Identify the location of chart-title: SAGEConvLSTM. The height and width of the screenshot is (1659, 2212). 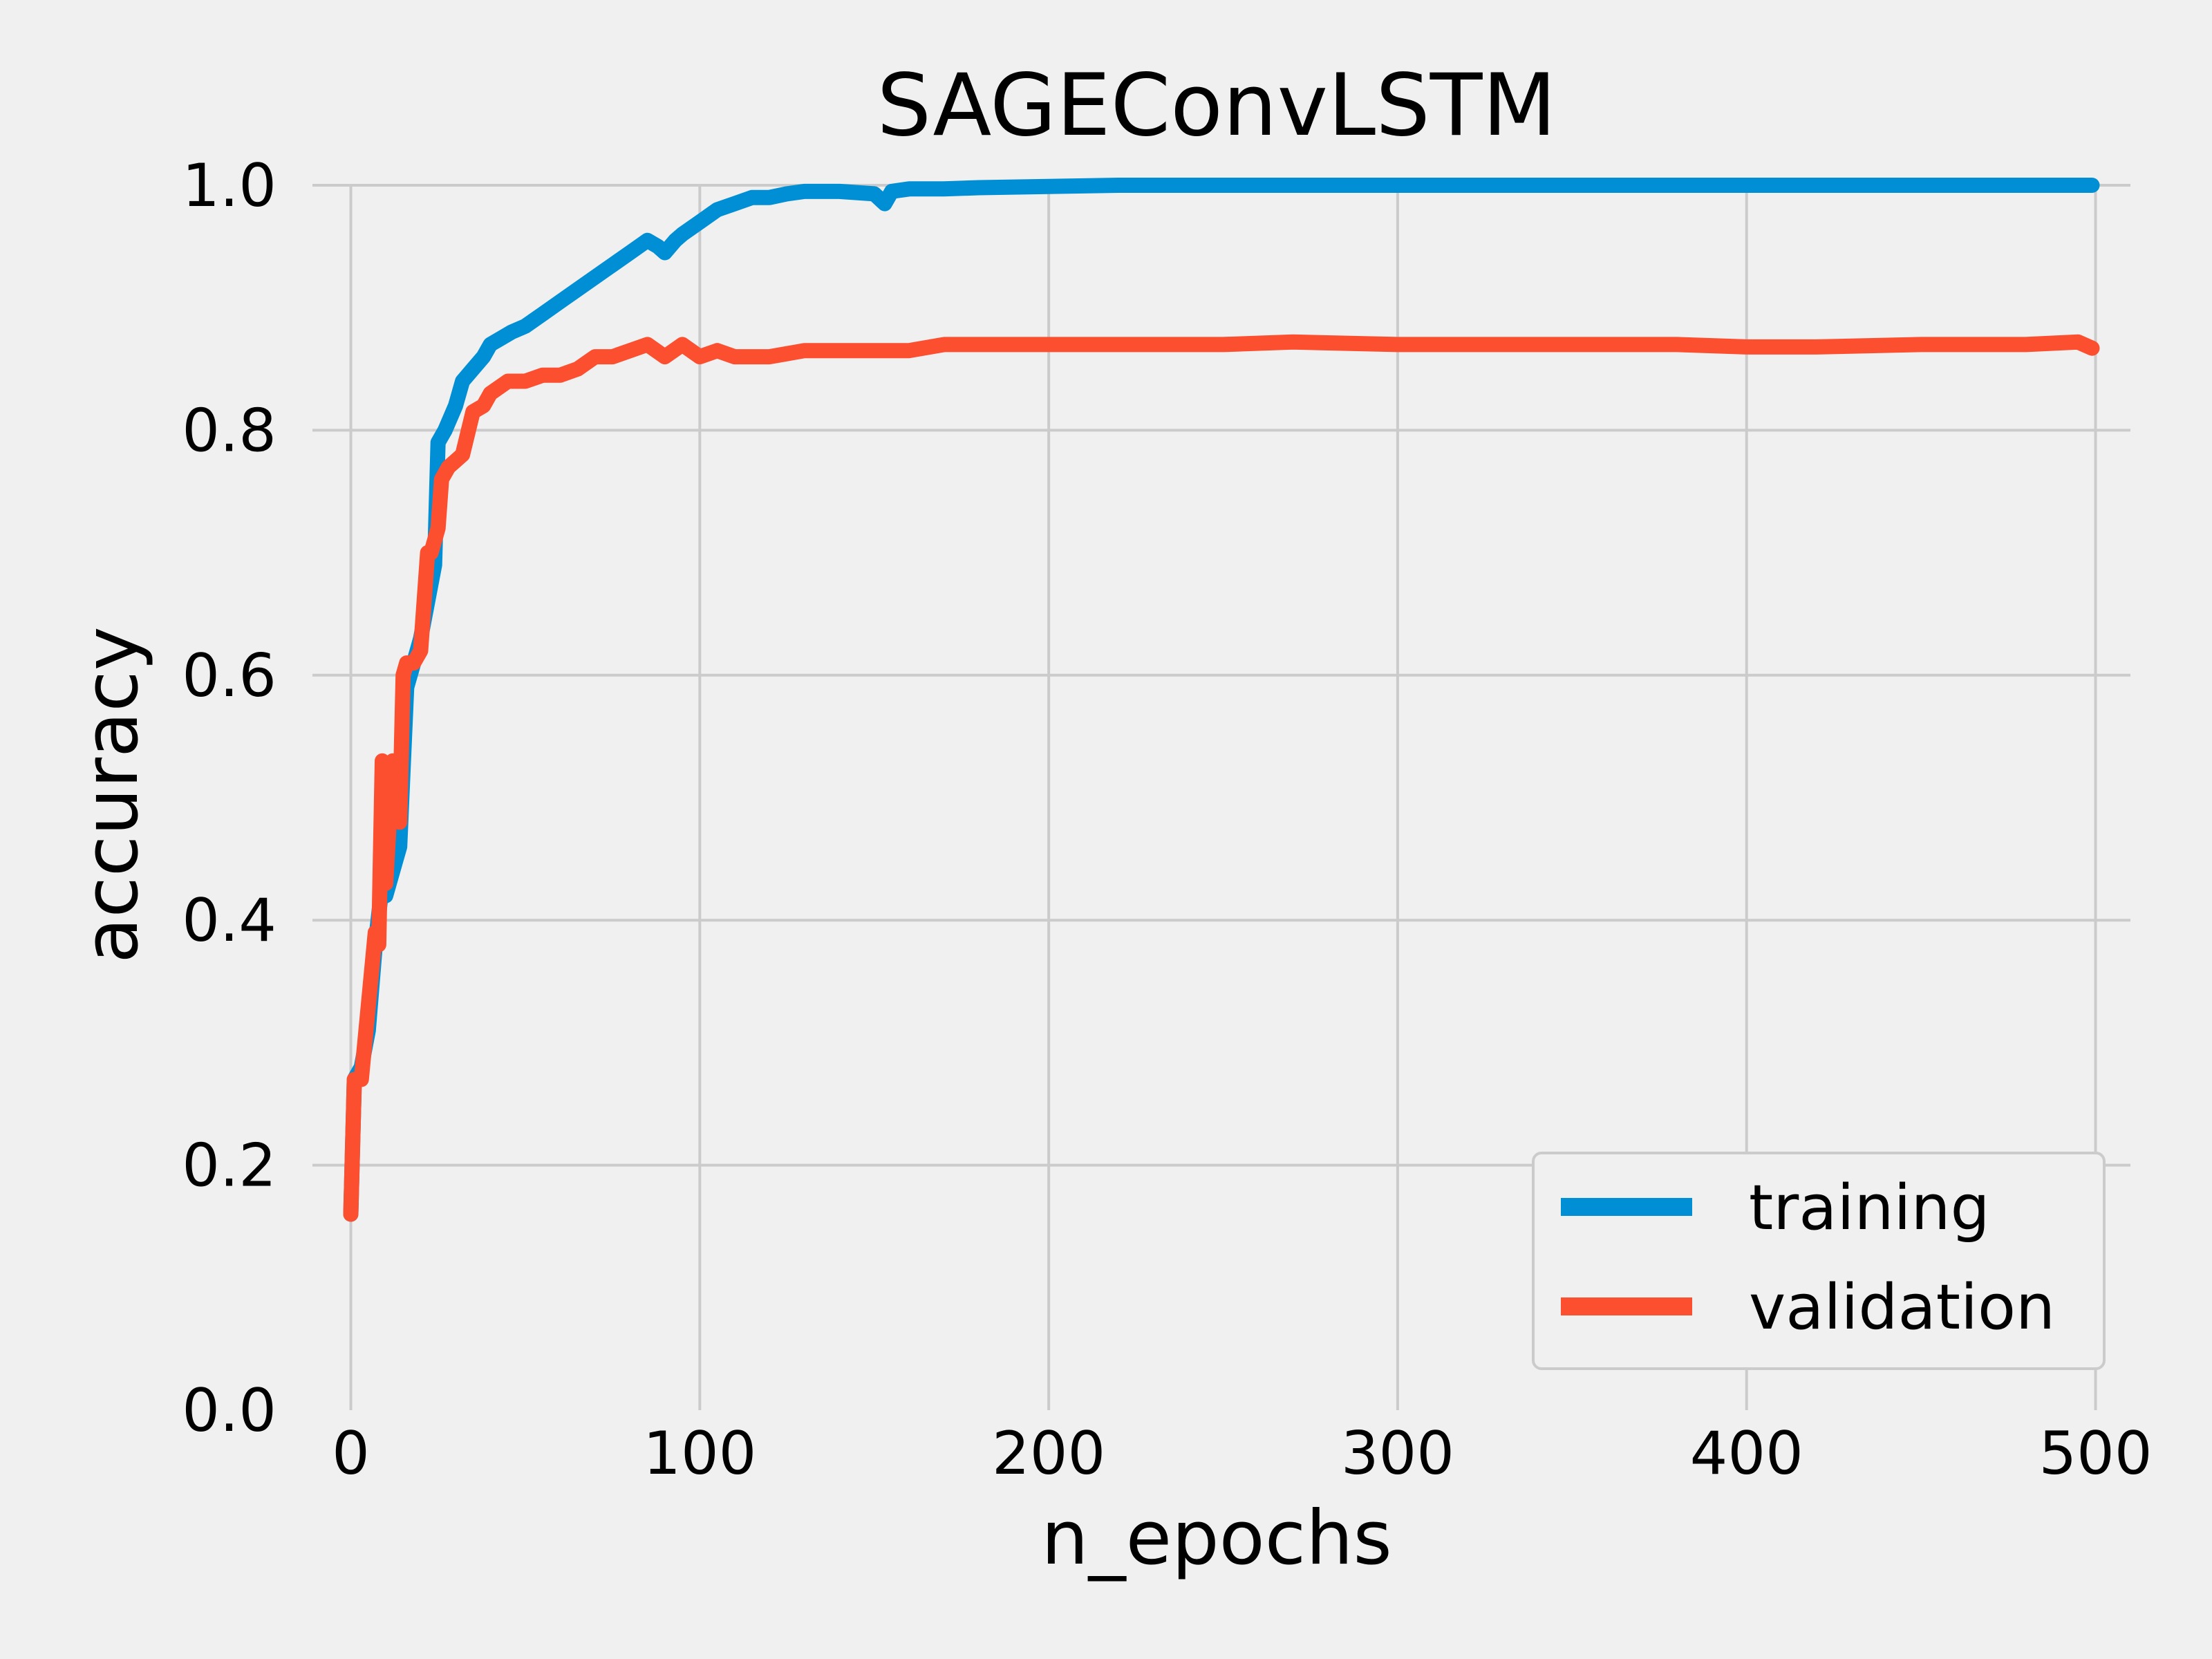
(1216, 106).